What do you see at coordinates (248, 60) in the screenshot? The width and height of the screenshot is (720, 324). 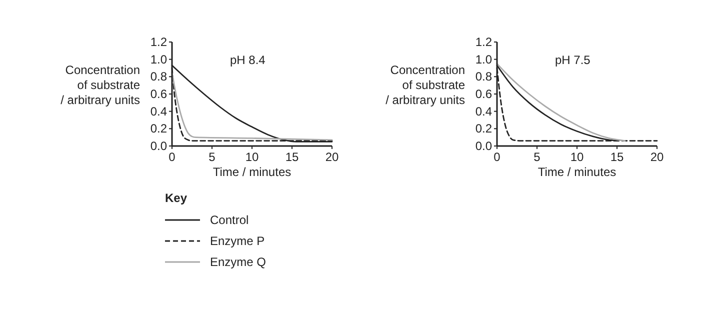 I see `text: pH 8.4` at bounding box center [248, 60].